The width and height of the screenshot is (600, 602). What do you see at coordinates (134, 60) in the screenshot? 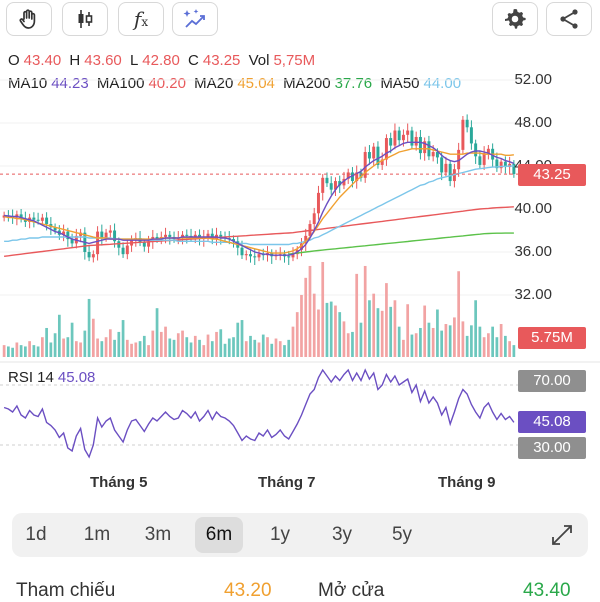
I see `low-label: L` at bounding box center [134, 60].